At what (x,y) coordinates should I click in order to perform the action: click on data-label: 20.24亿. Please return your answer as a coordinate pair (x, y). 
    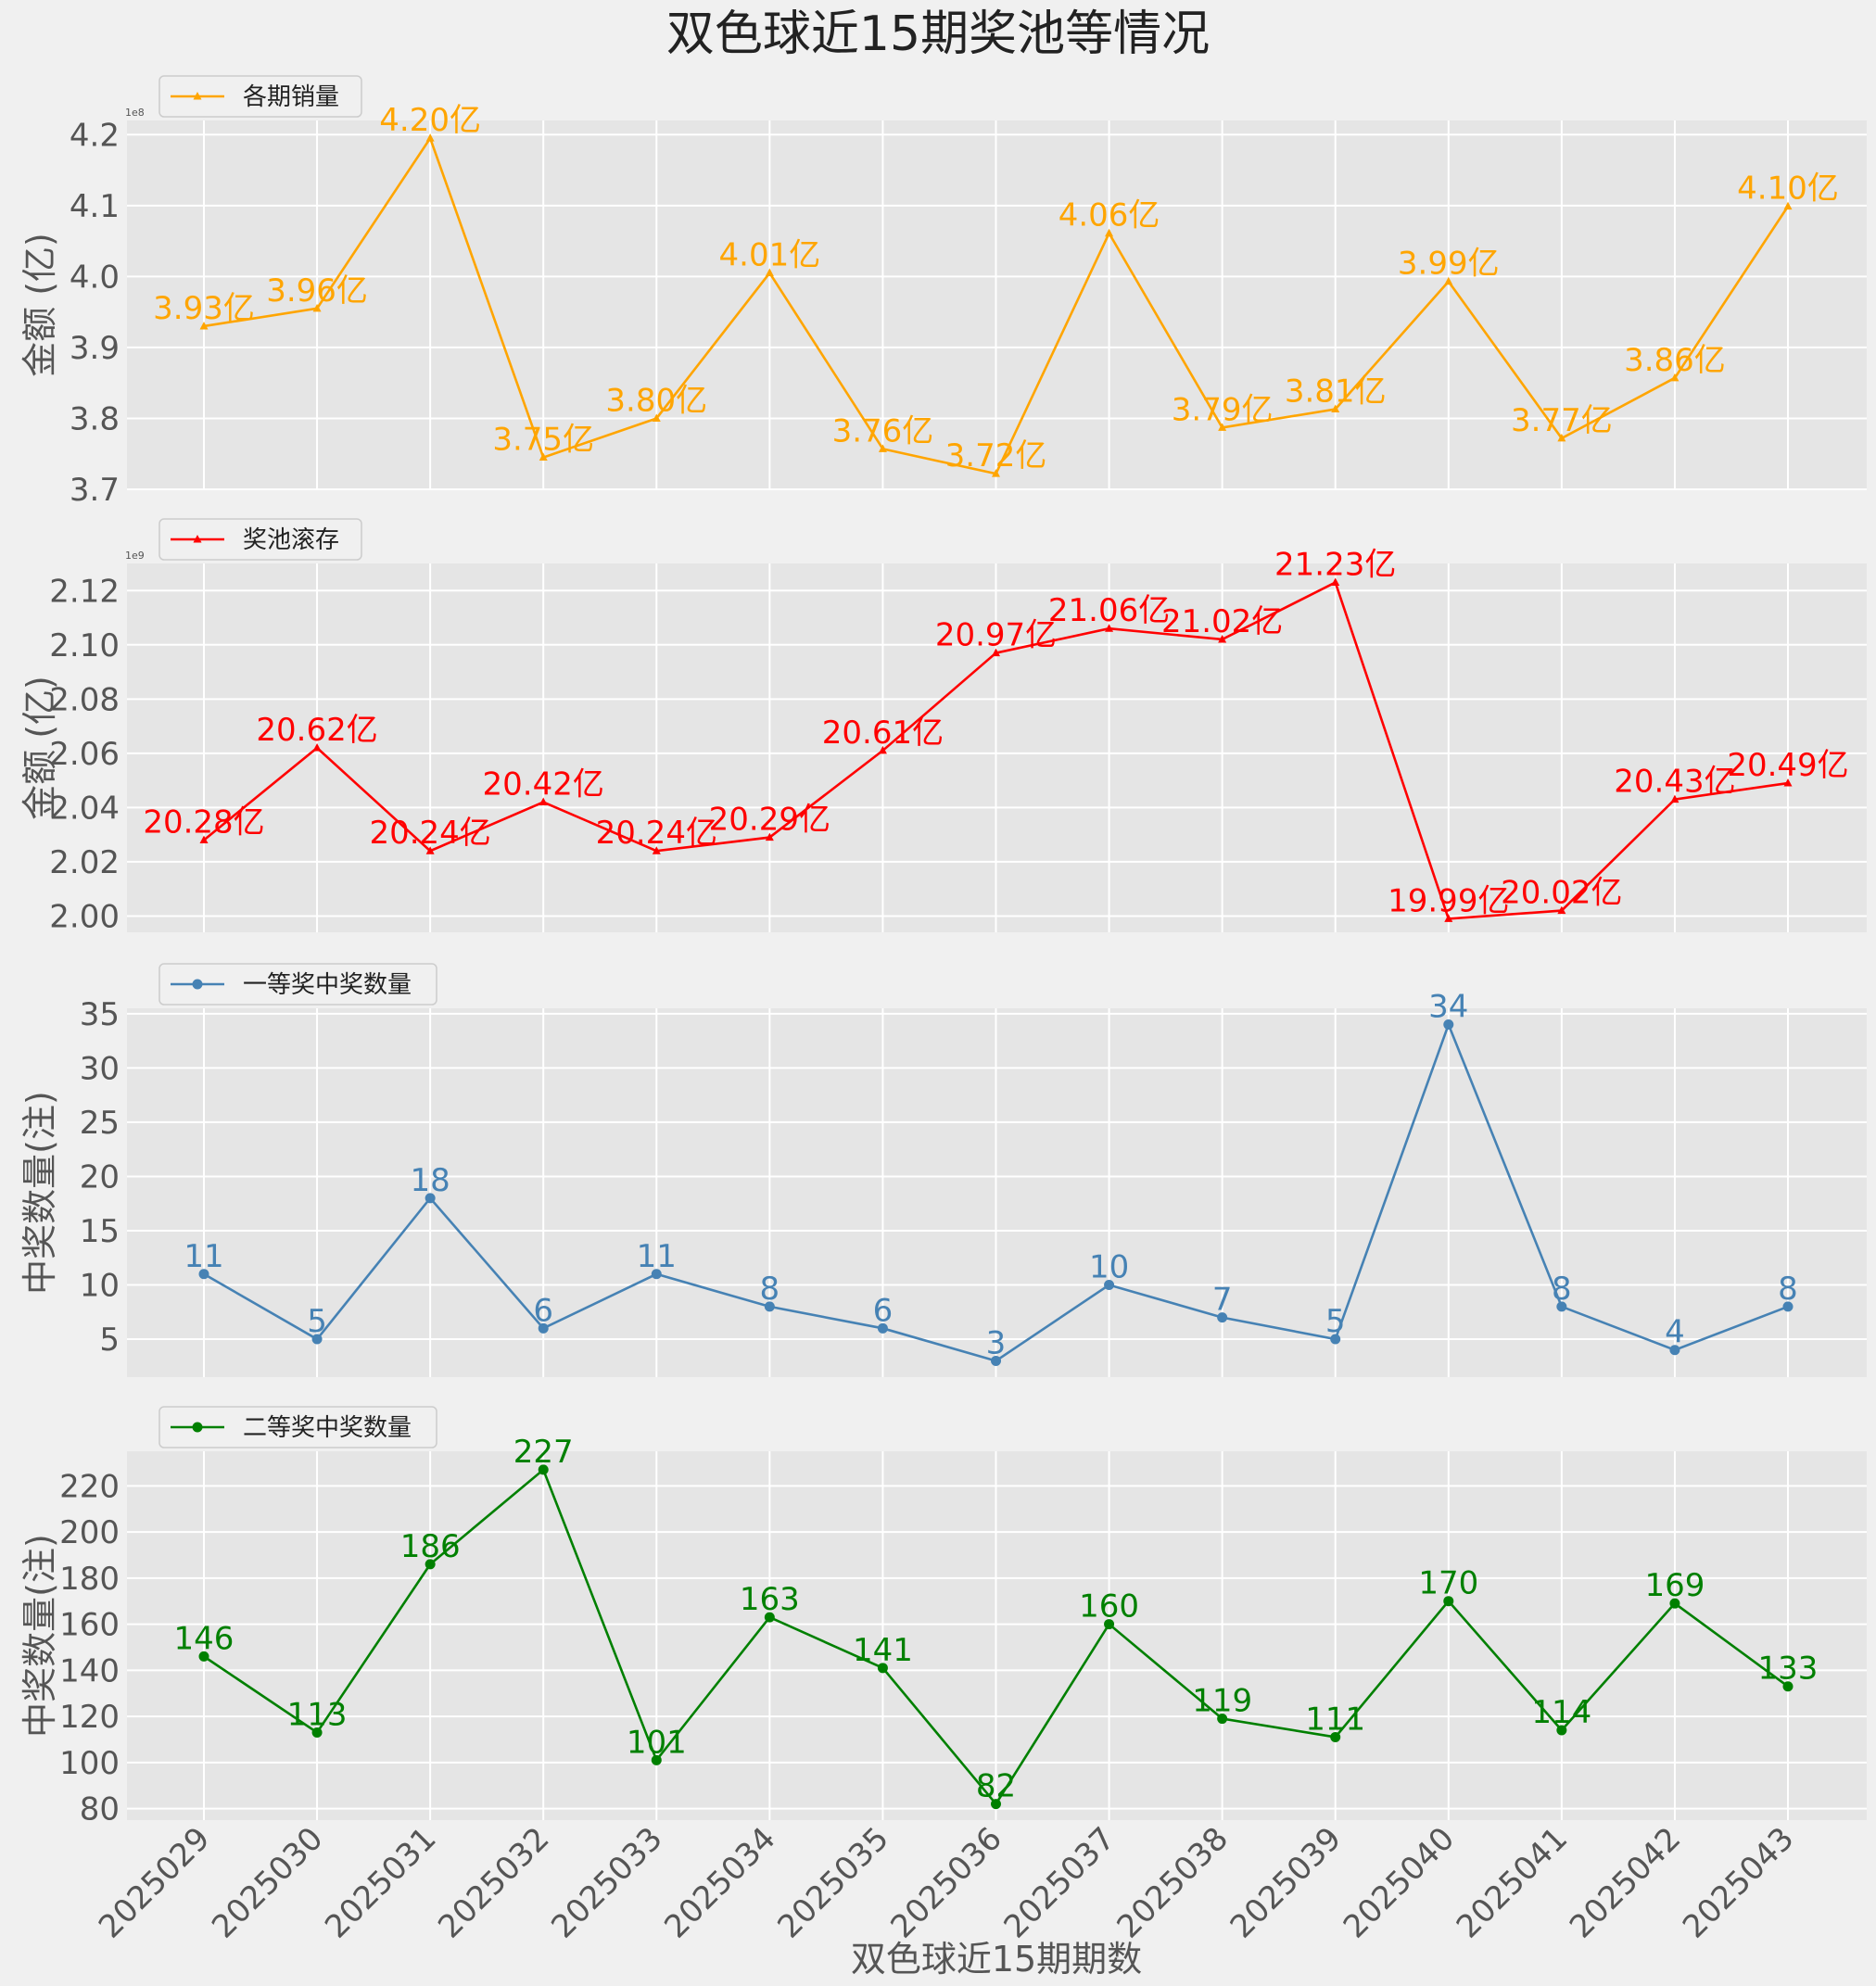
    Looking at the image, I should click on (429, 833).